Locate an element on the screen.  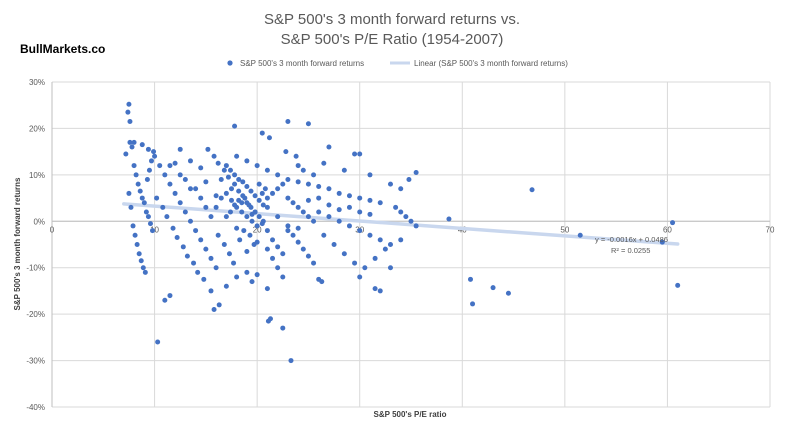
y-axis-label: S&P 500's 3 month forward returns is located at coordinates (17, 243).